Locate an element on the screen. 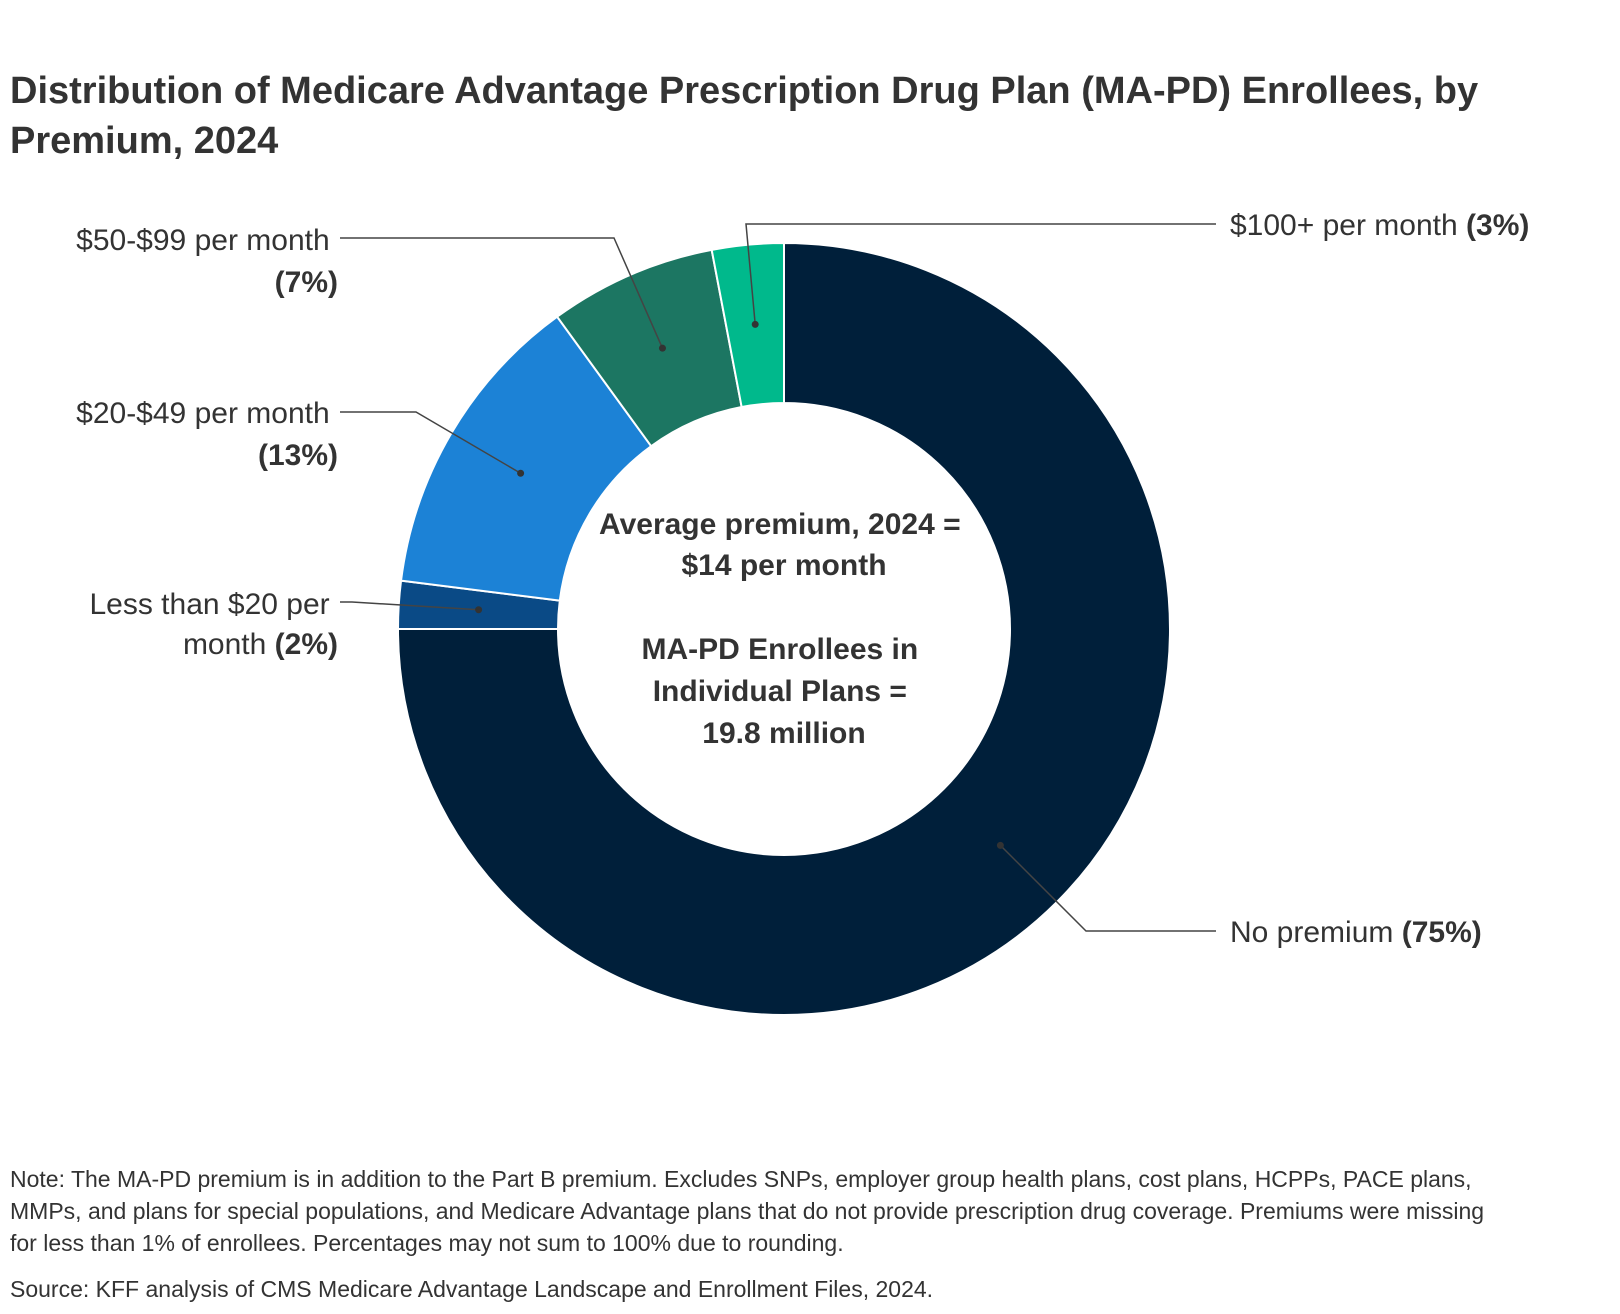 This screenshot has width=1620, height=1314. center-average-premium: Average premium, 2024 = $14 per month is located at coordinates (784, 545).